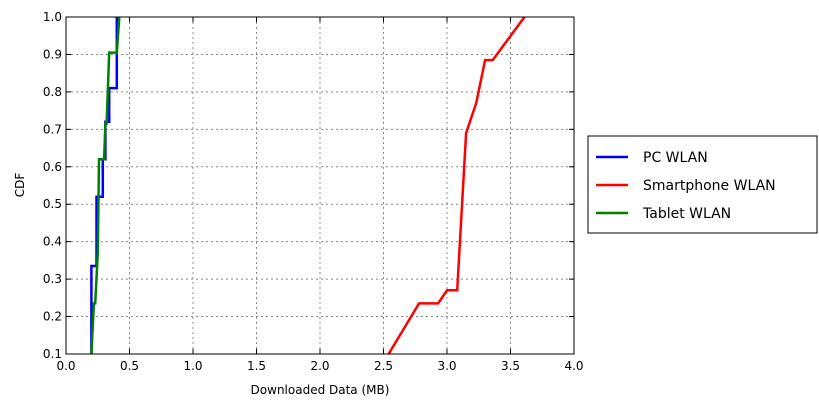 The image size is (819, 403). Describe the element at coordinates (129, 366) in the screenshot. I see `x-tick-label: 0.5` at that location.